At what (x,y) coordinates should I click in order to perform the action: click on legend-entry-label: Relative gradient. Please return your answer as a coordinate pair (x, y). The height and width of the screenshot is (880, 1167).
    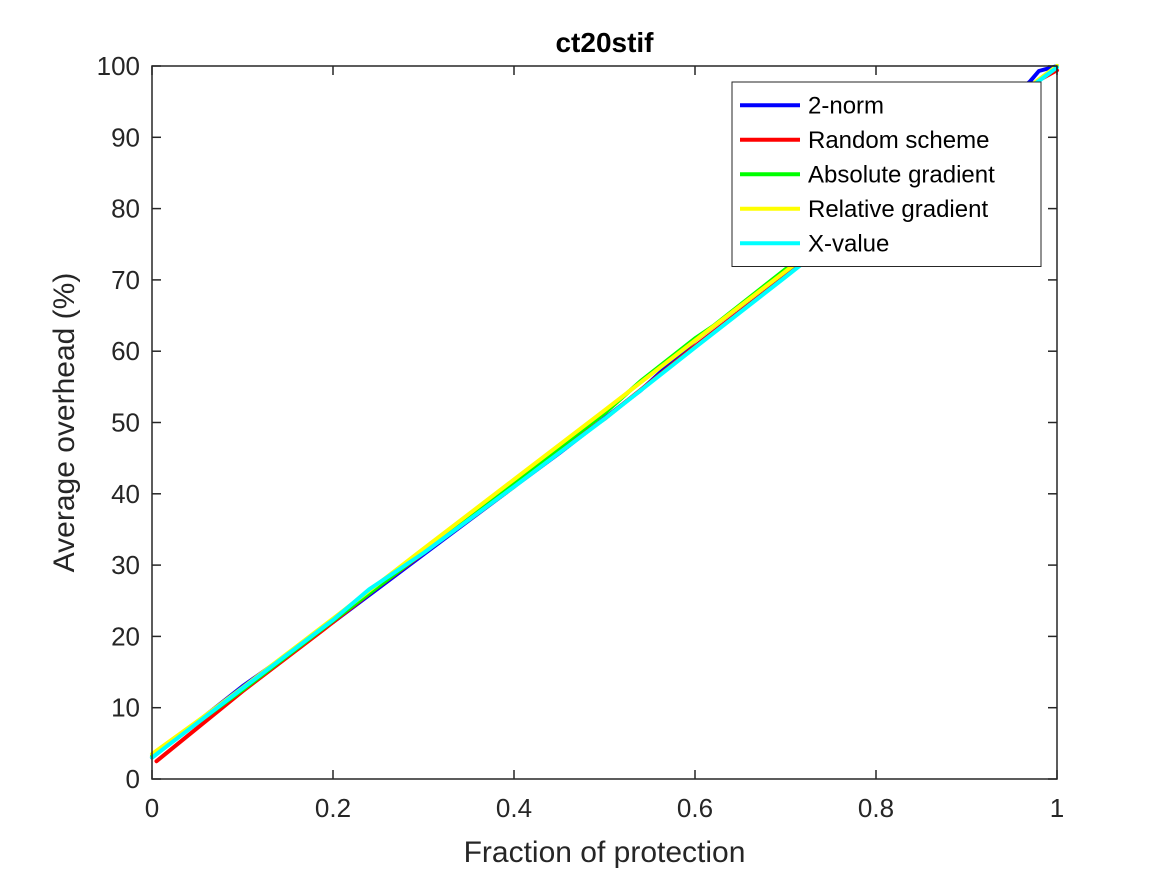
    Looking at the image, I should click on (898, 209).